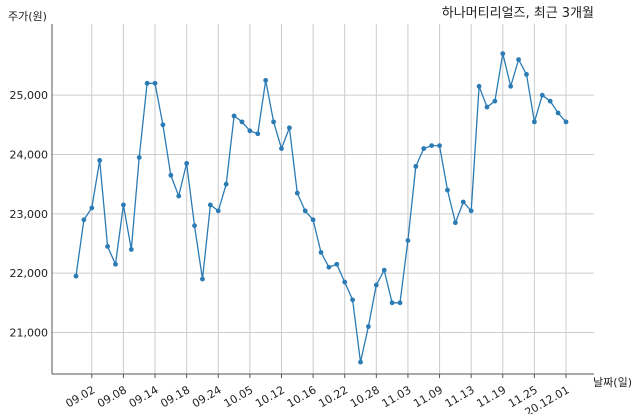 The height and width of the screenshot is (414, 640). What do you see at coordinates (29, 155) in the screenshot?
I see `y-tick-label: 24,000` at bounding box center [29, 155].